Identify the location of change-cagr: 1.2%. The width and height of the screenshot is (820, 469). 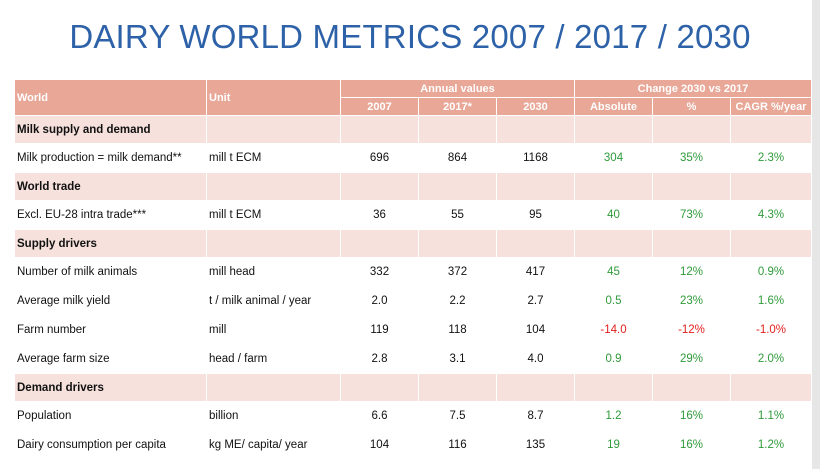
(771, 445).